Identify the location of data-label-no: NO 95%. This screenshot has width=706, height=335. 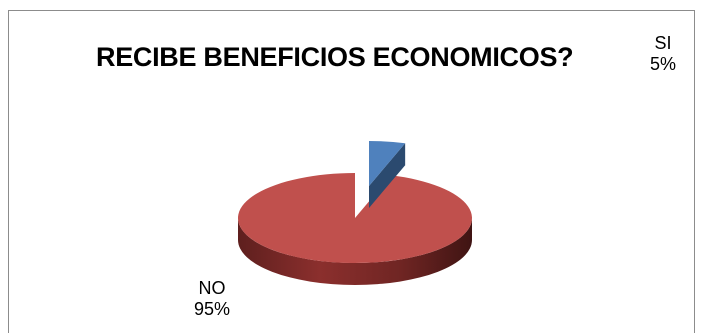
(212, 299).